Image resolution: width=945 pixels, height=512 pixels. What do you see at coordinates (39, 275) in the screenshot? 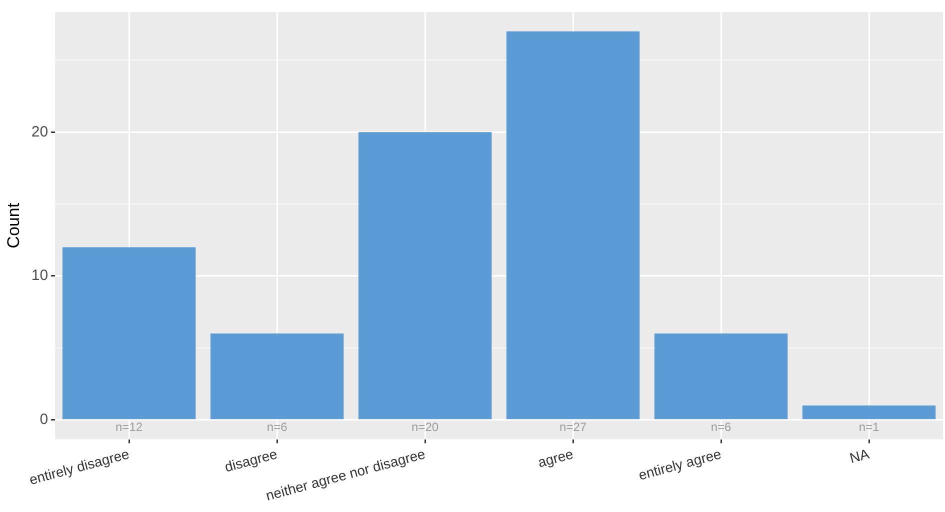
I see `y-tick-label: 10` at bounding box center [39, 275].